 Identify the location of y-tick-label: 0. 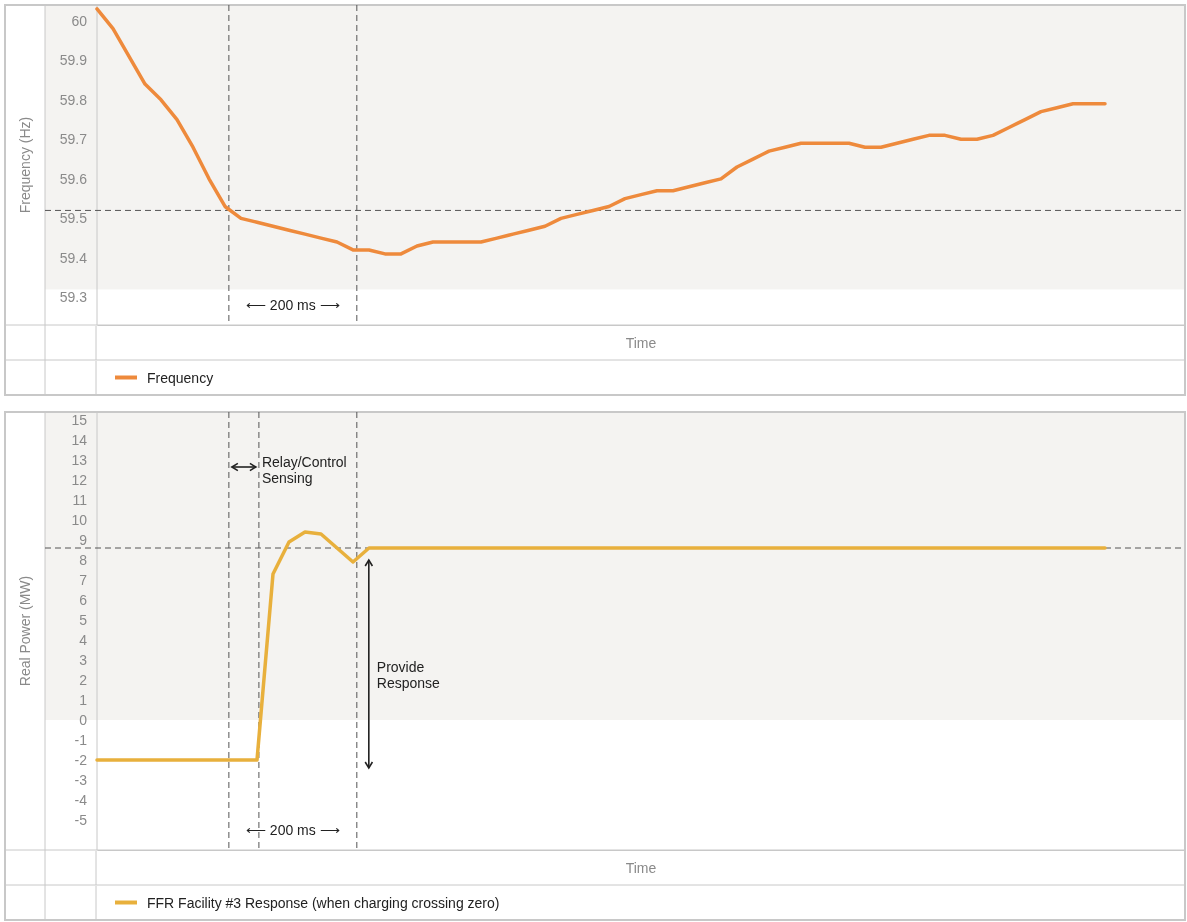
(83, 719).